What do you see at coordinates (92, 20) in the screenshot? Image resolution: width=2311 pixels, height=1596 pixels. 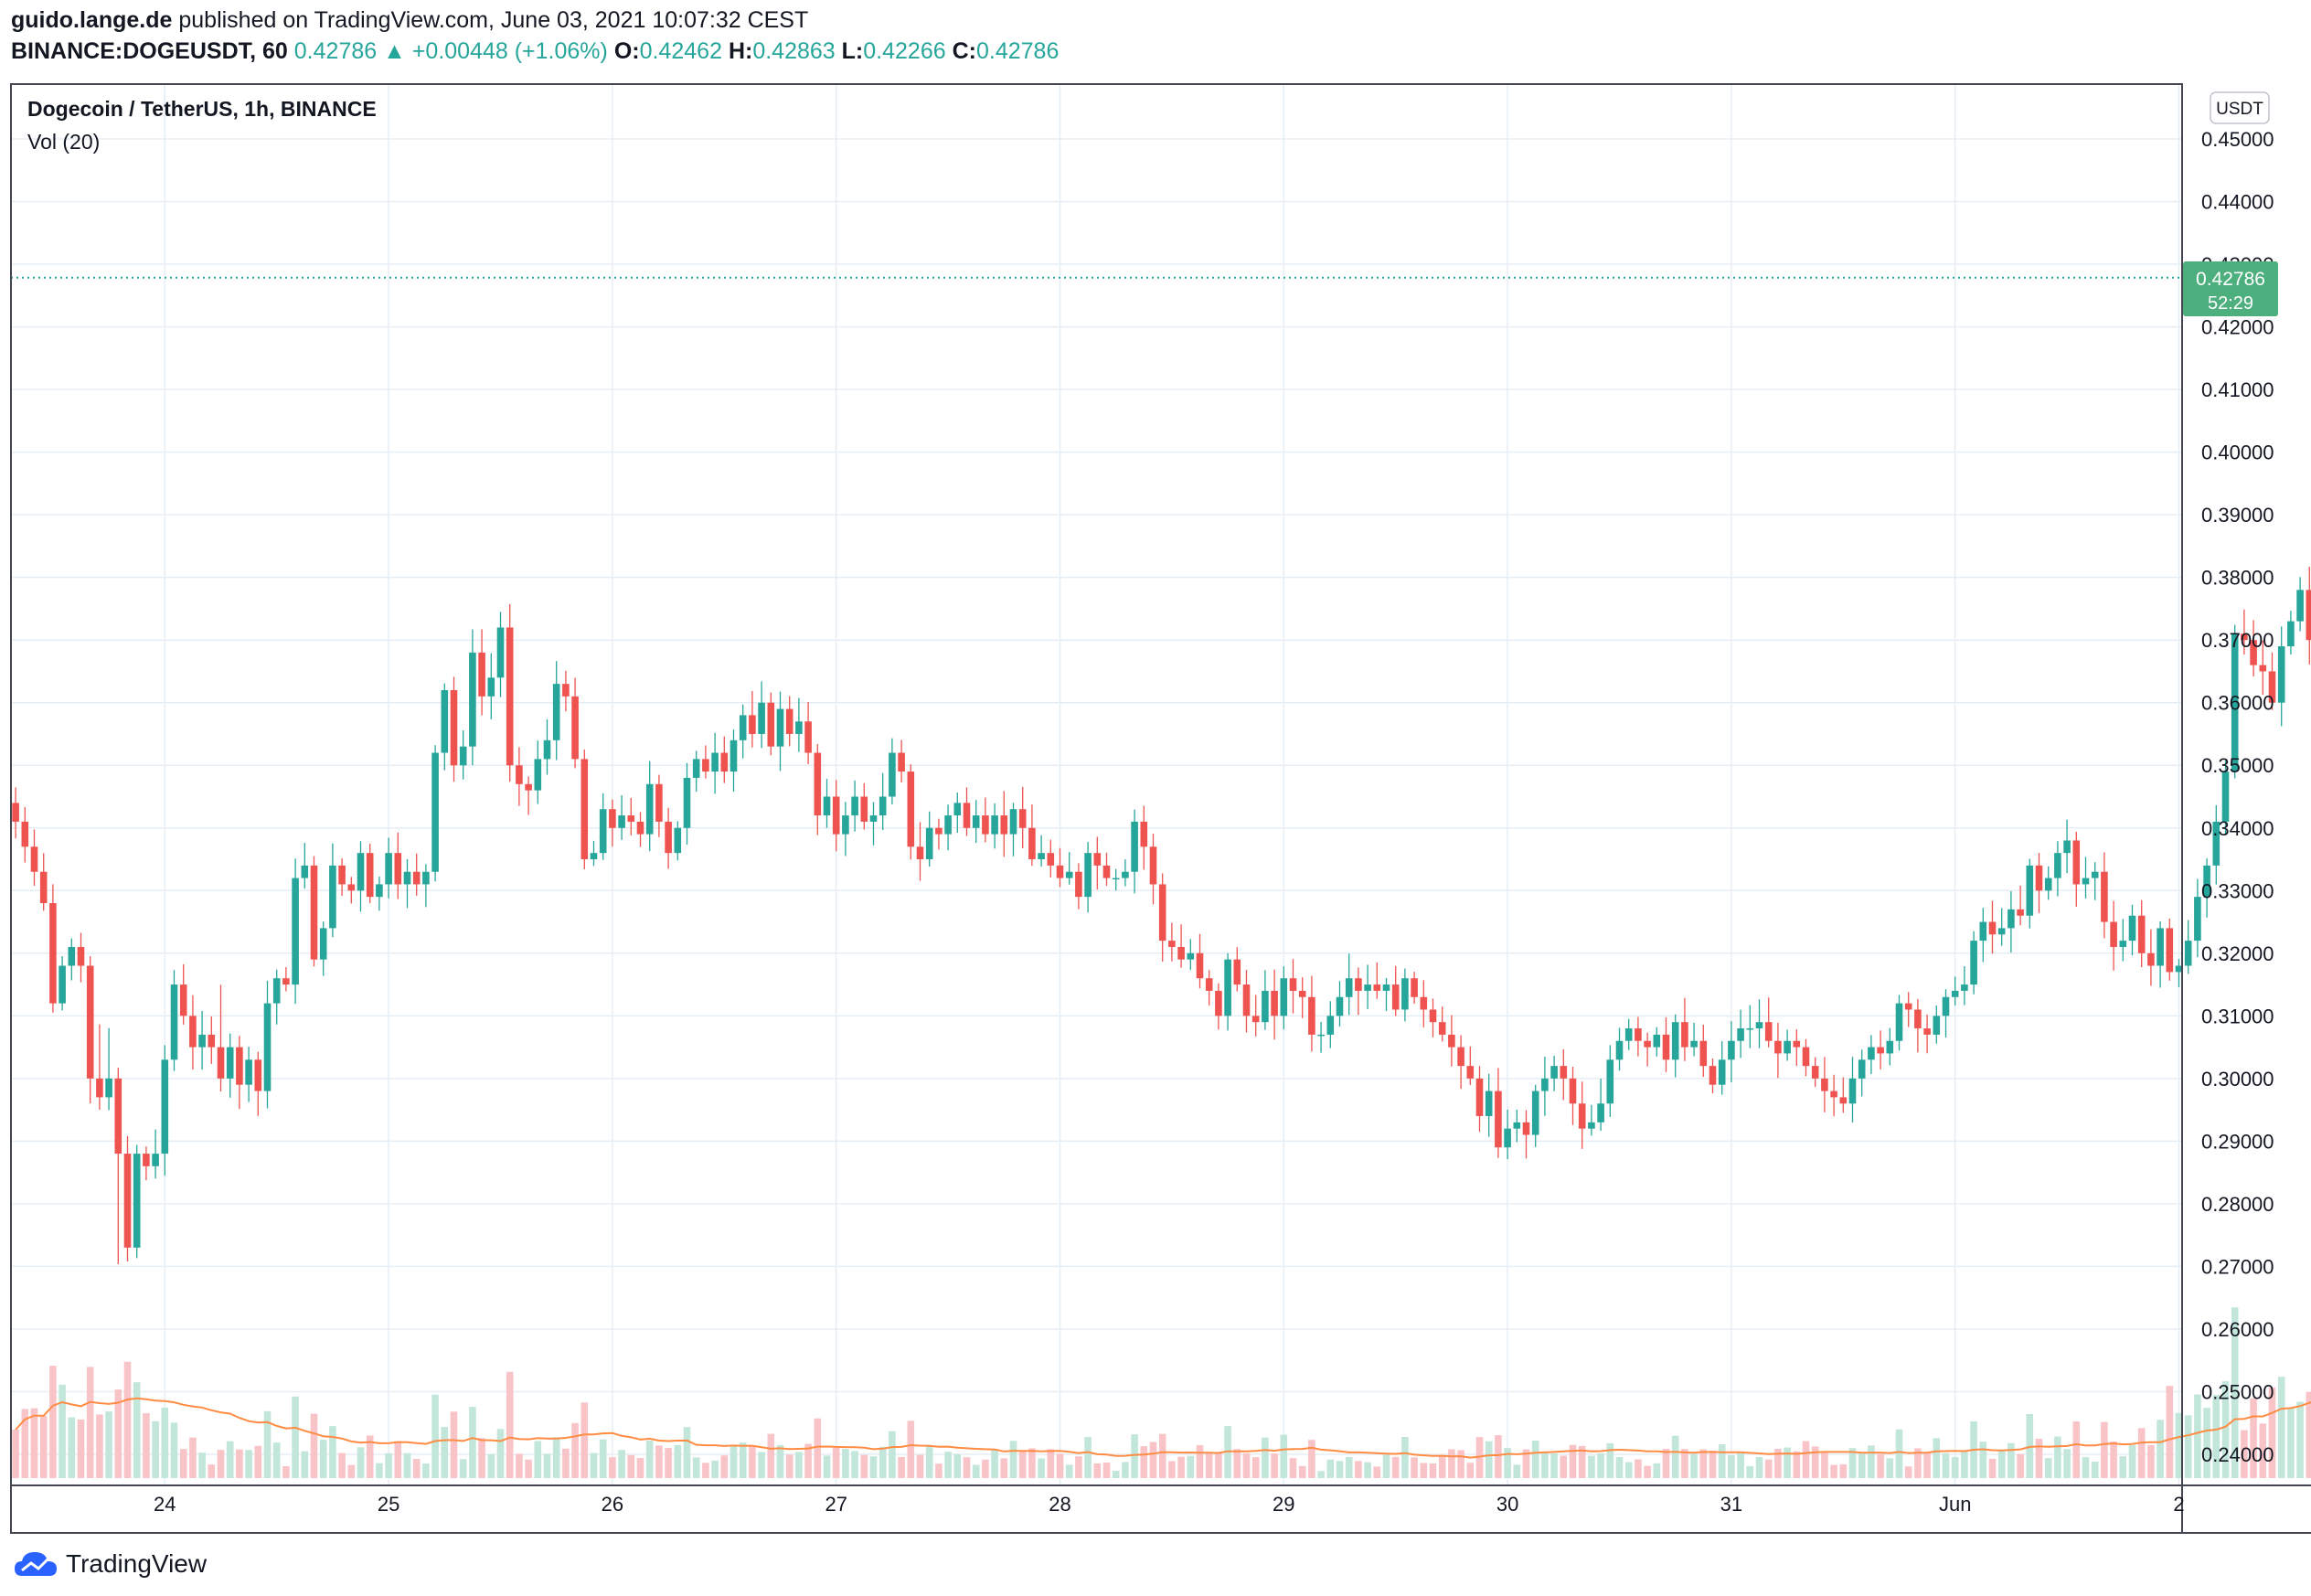 I see `author-name: guido.lange.de` at bounding box center [92, 20].